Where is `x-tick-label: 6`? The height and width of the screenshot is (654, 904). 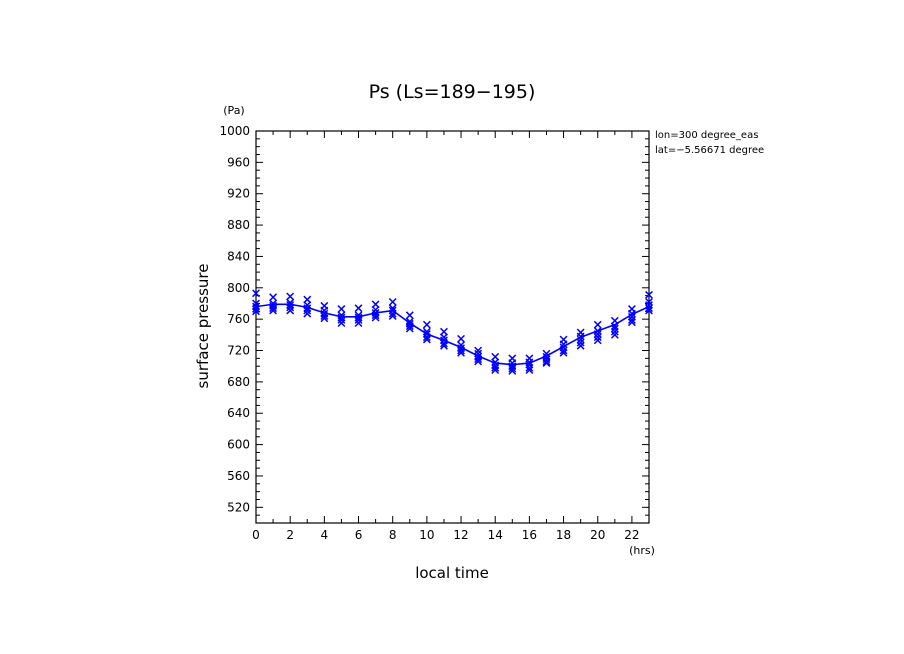
x-tick-label: 6 is located at coordinates (359, 535).